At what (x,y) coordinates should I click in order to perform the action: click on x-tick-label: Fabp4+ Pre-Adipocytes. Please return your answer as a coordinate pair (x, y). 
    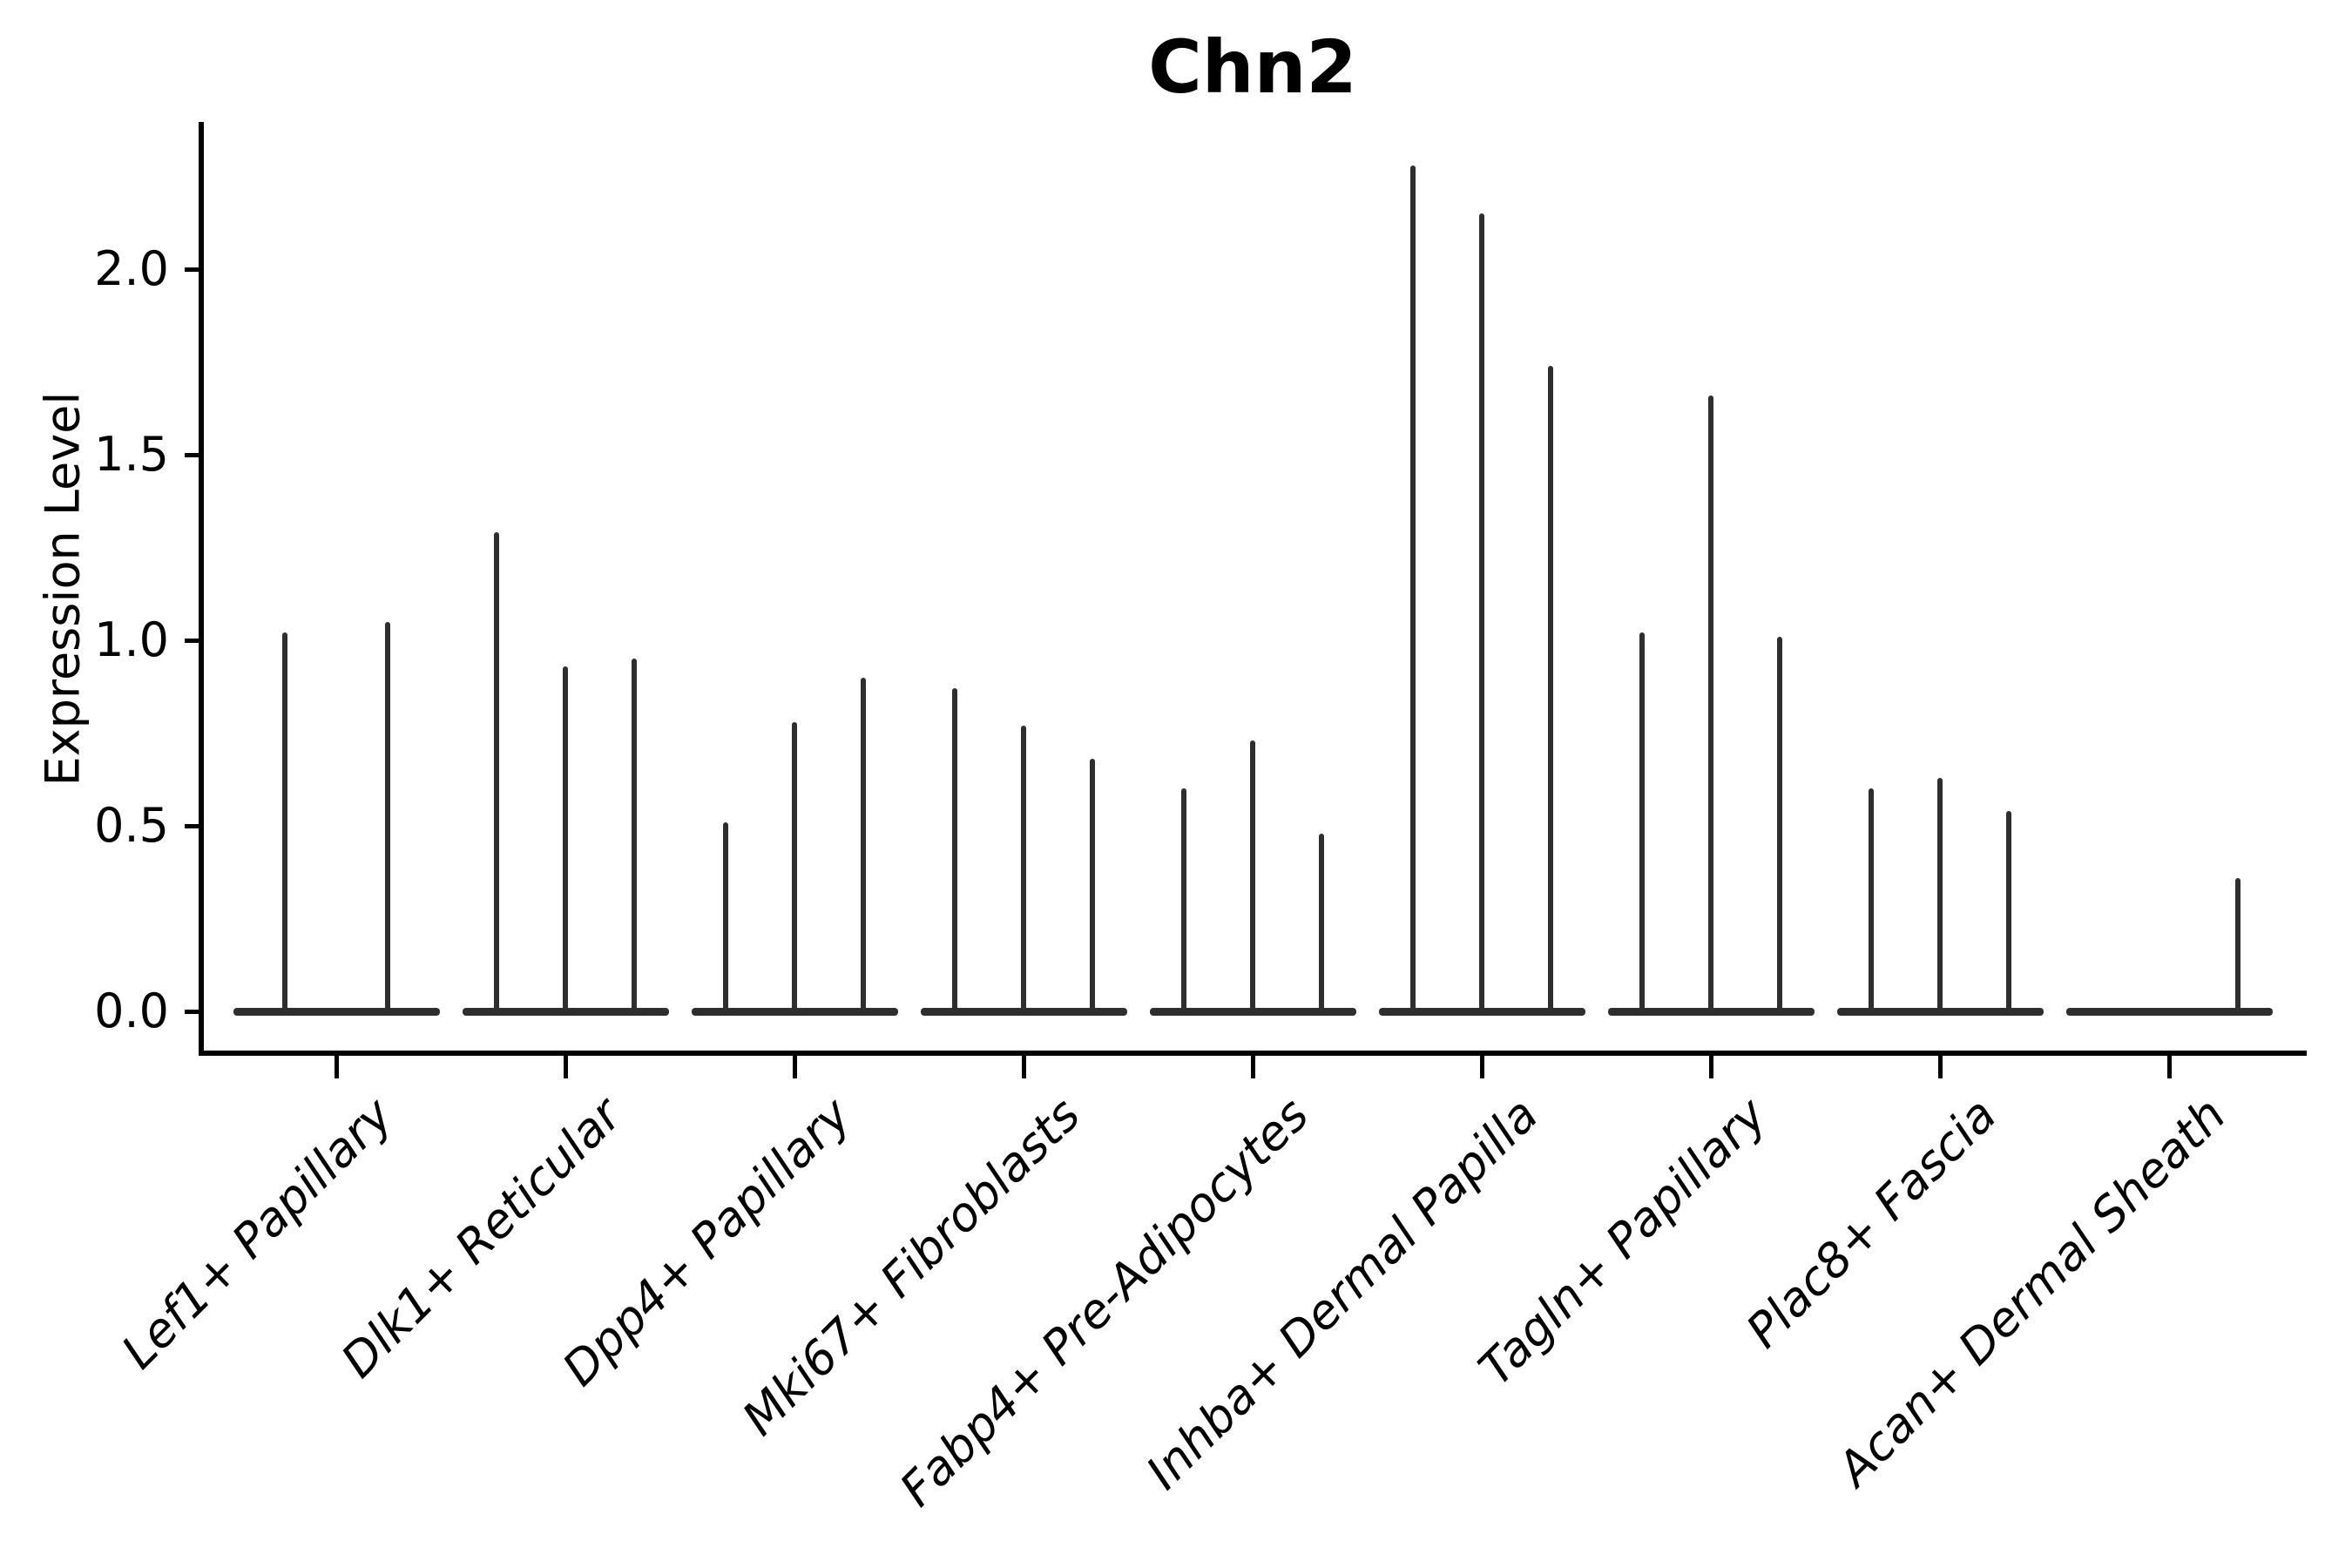
    Looking at the image, I should click on (1104, 1302).